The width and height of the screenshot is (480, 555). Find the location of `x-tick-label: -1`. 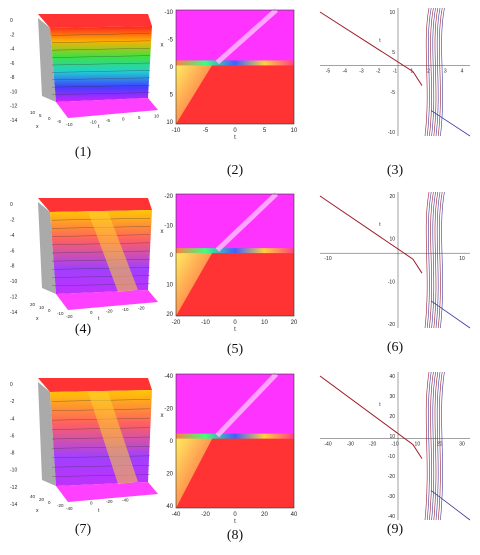

x-tick-label: -1 is located at coordinates (395, 72).